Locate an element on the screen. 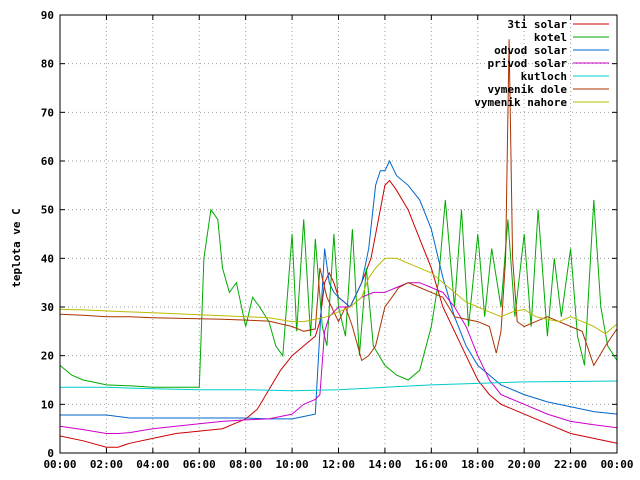  x-tick-label: 20:00 is located at coordinates (524, 464).